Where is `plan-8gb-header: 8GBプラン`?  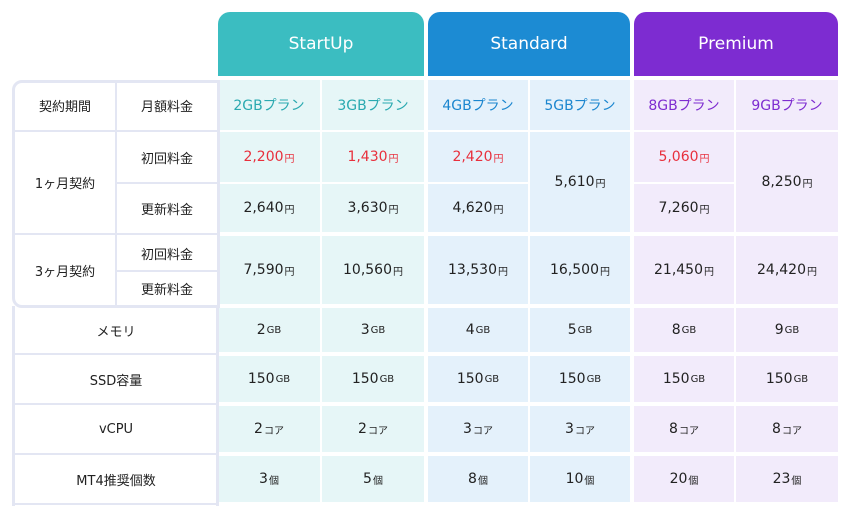
plan-8gb-header: 8GBプラン is located at coordinates (684, 105).